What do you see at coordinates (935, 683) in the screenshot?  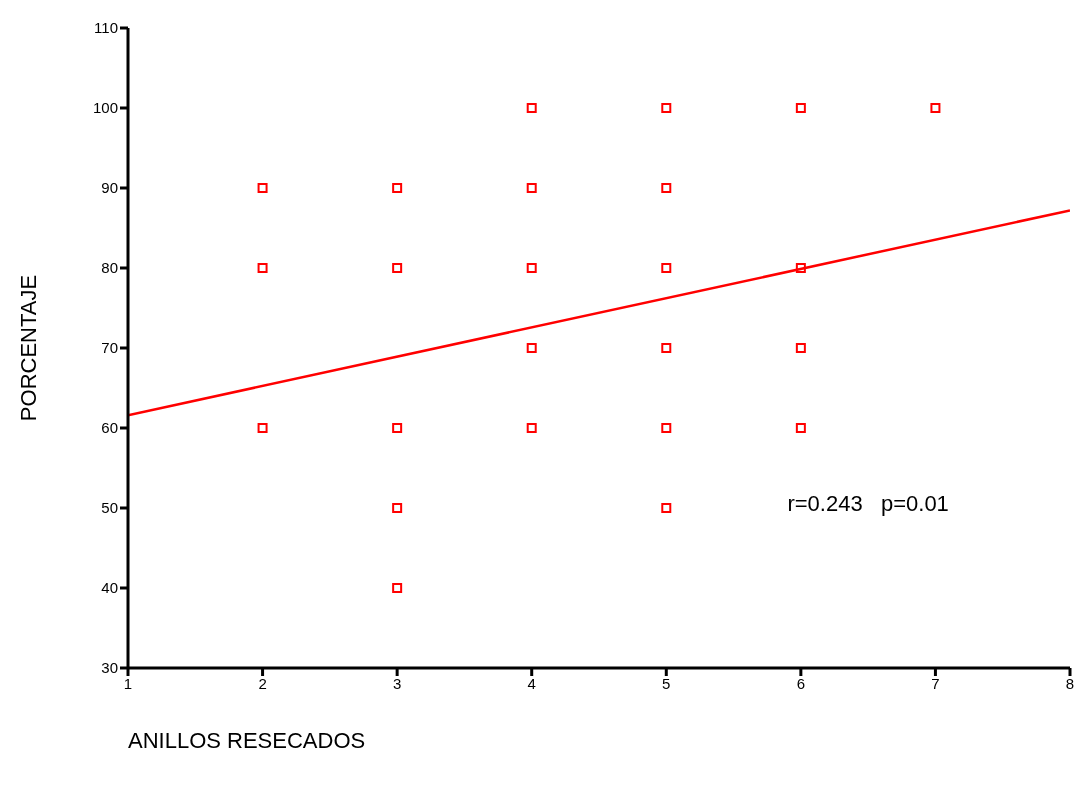 I see `x-tick-label: 7` at bounding box center [935, 683].